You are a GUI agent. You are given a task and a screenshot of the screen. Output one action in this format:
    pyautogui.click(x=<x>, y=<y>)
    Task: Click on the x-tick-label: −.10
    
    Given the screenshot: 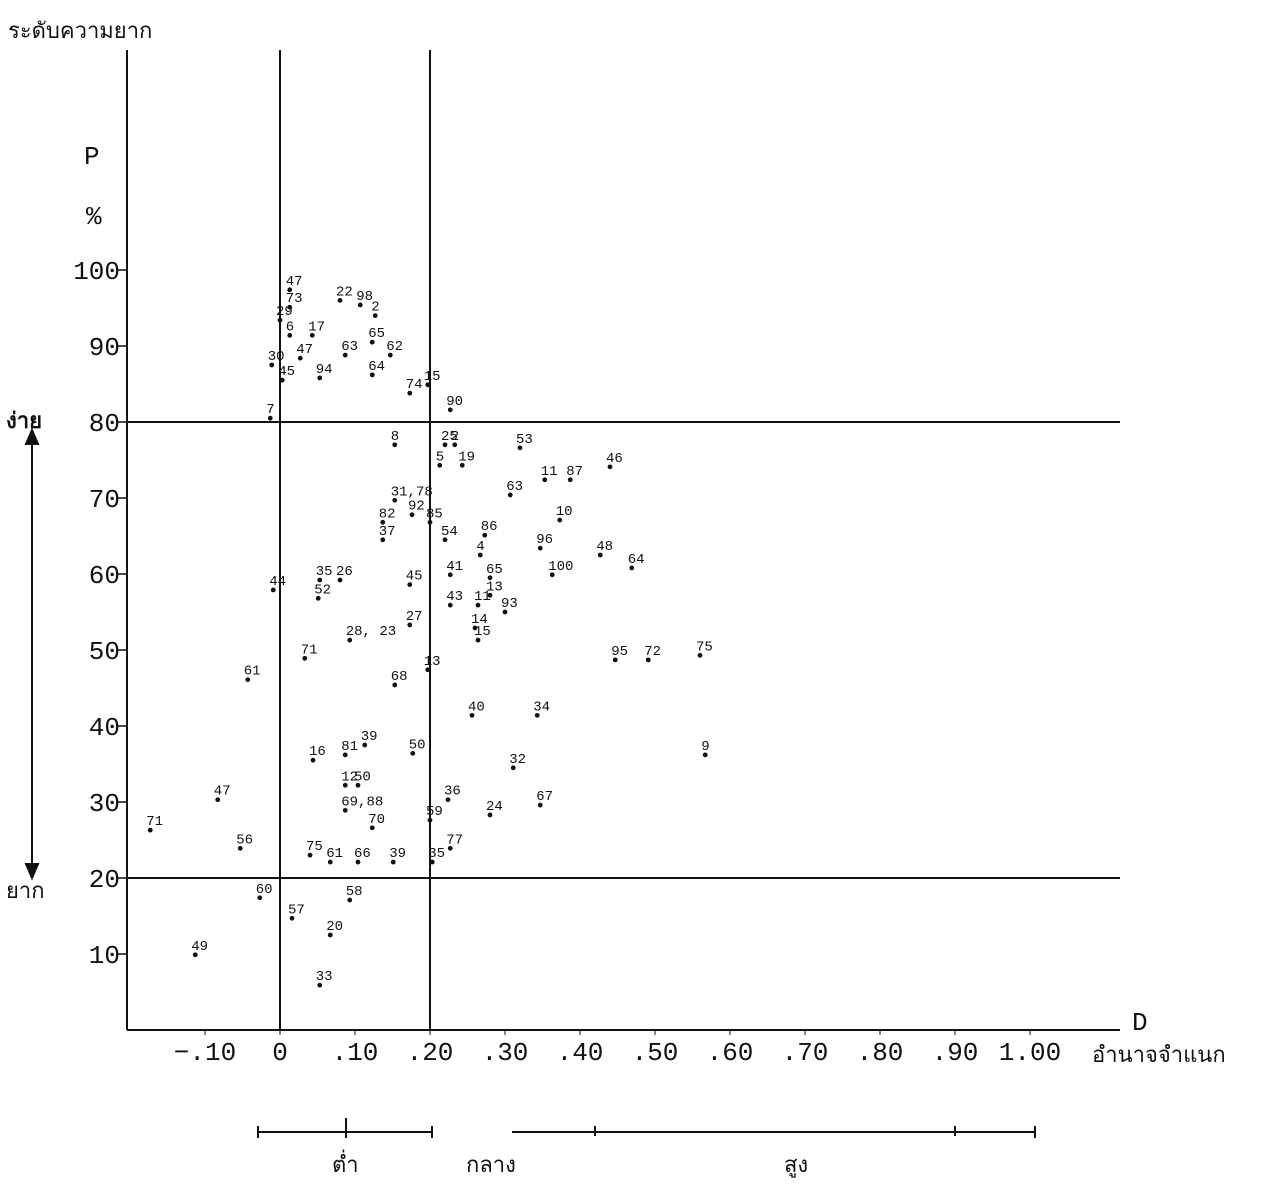 What is the action you would take?
    pyautogui.click(x=205, y=1053)
    